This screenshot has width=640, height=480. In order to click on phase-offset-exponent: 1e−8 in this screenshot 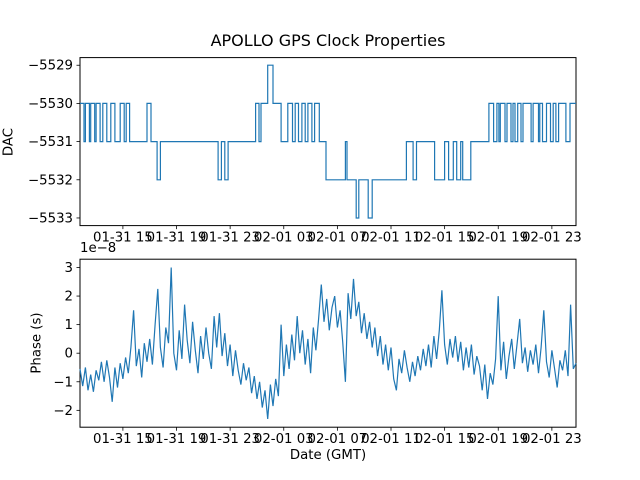, I will do `click(98, 248)`.